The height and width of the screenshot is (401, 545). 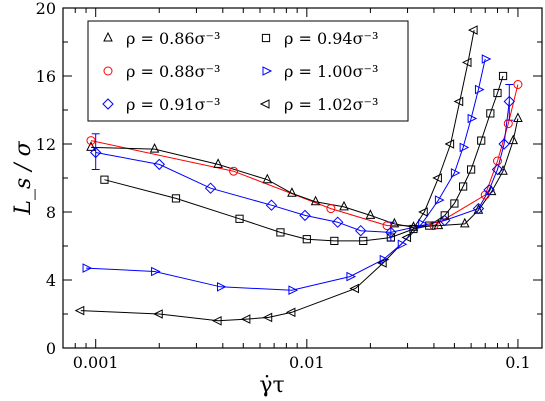 I want to click on legend-label: ρ = 1.02σ⁻³, so click(x=331, y=104).